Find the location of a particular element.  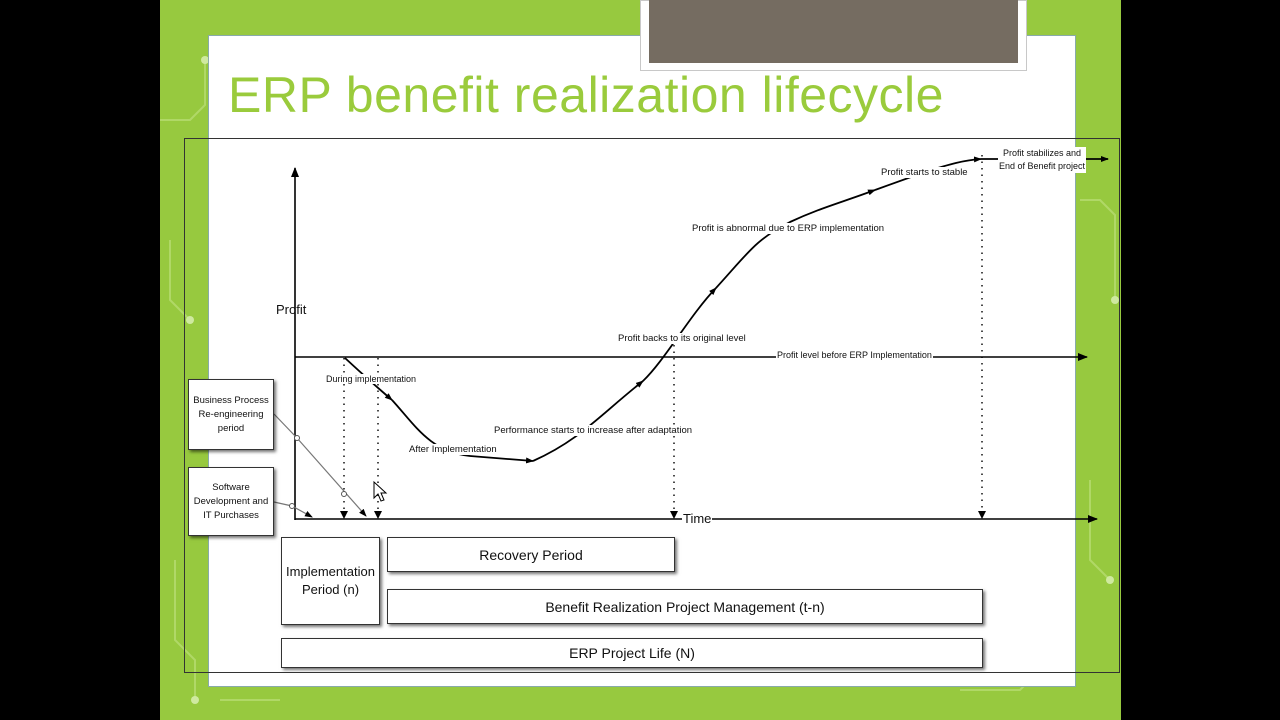

x-axis-label: Time is located at coordinates (697, 518).